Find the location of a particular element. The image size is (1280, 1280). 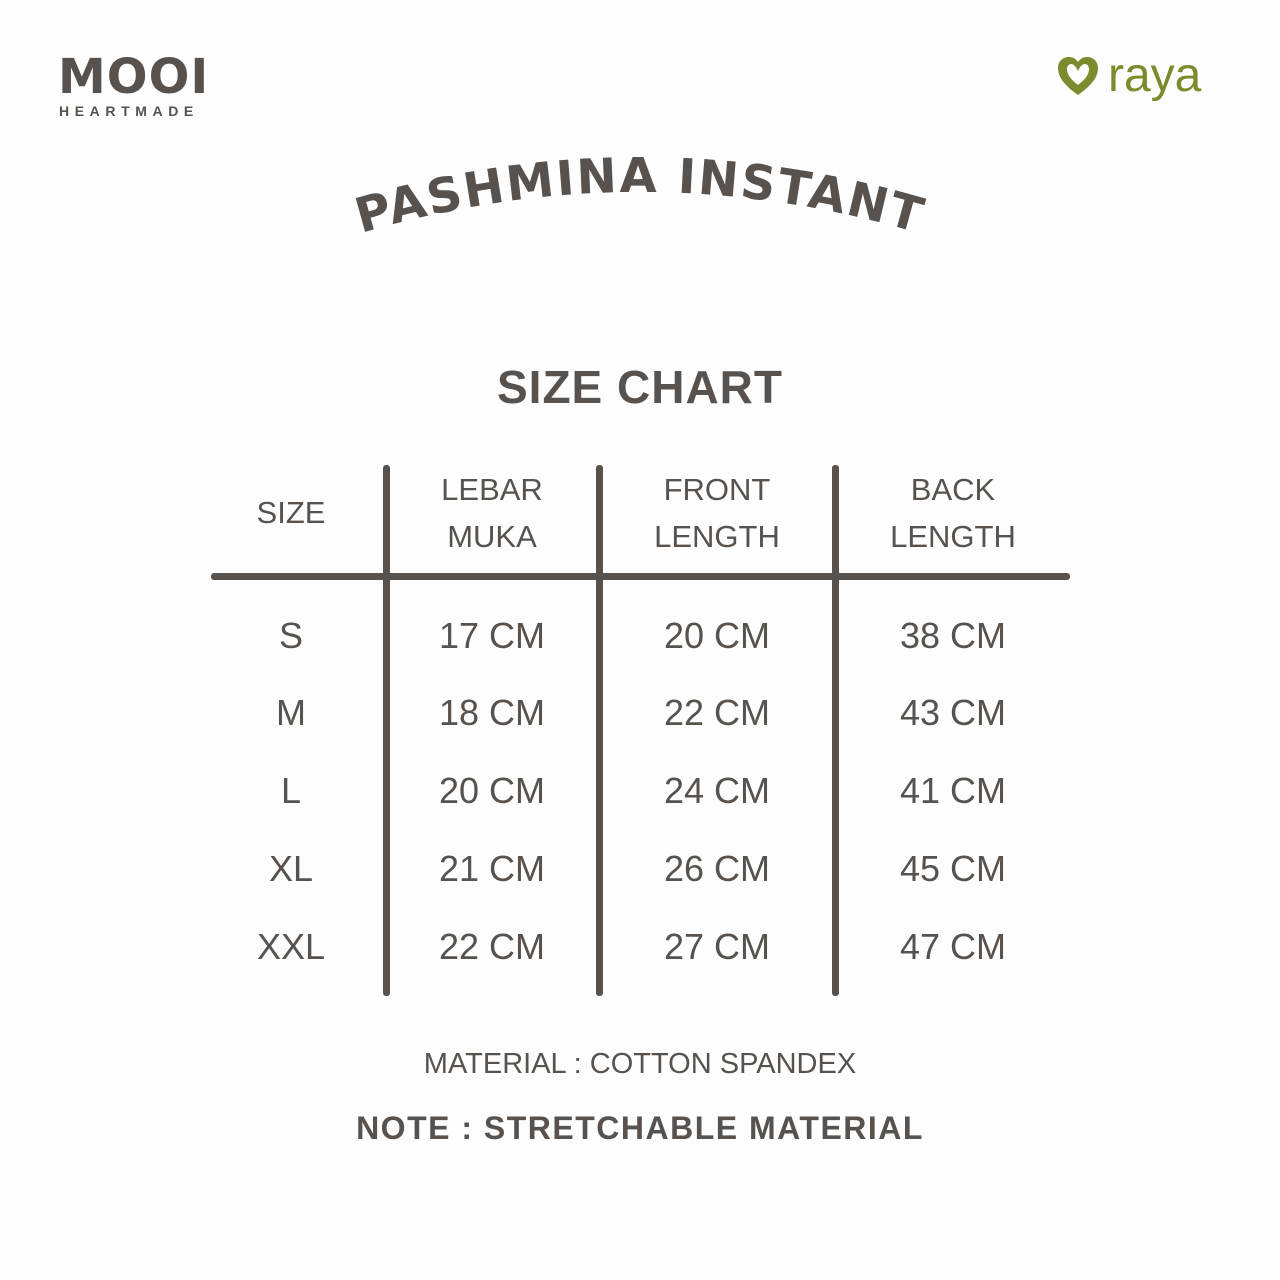

svg-text: PASHMINA INSTANT is located at coordinates (640, 196).